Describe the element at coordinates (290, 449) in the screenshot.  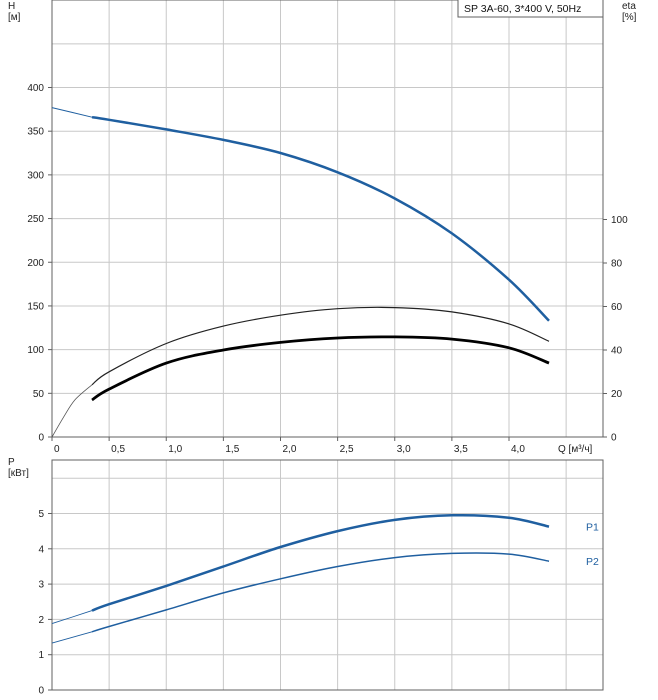
I see `x-tick-label: 2,0` at that location.